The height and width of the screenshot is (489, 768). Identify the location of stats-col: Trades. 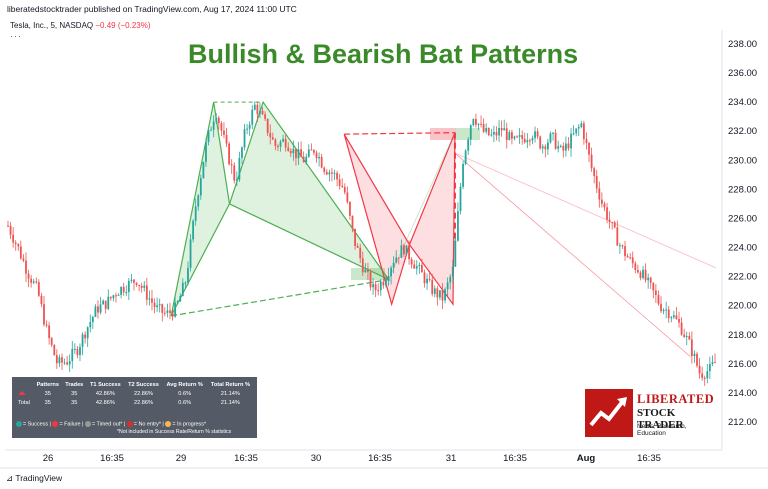
(74, 385).